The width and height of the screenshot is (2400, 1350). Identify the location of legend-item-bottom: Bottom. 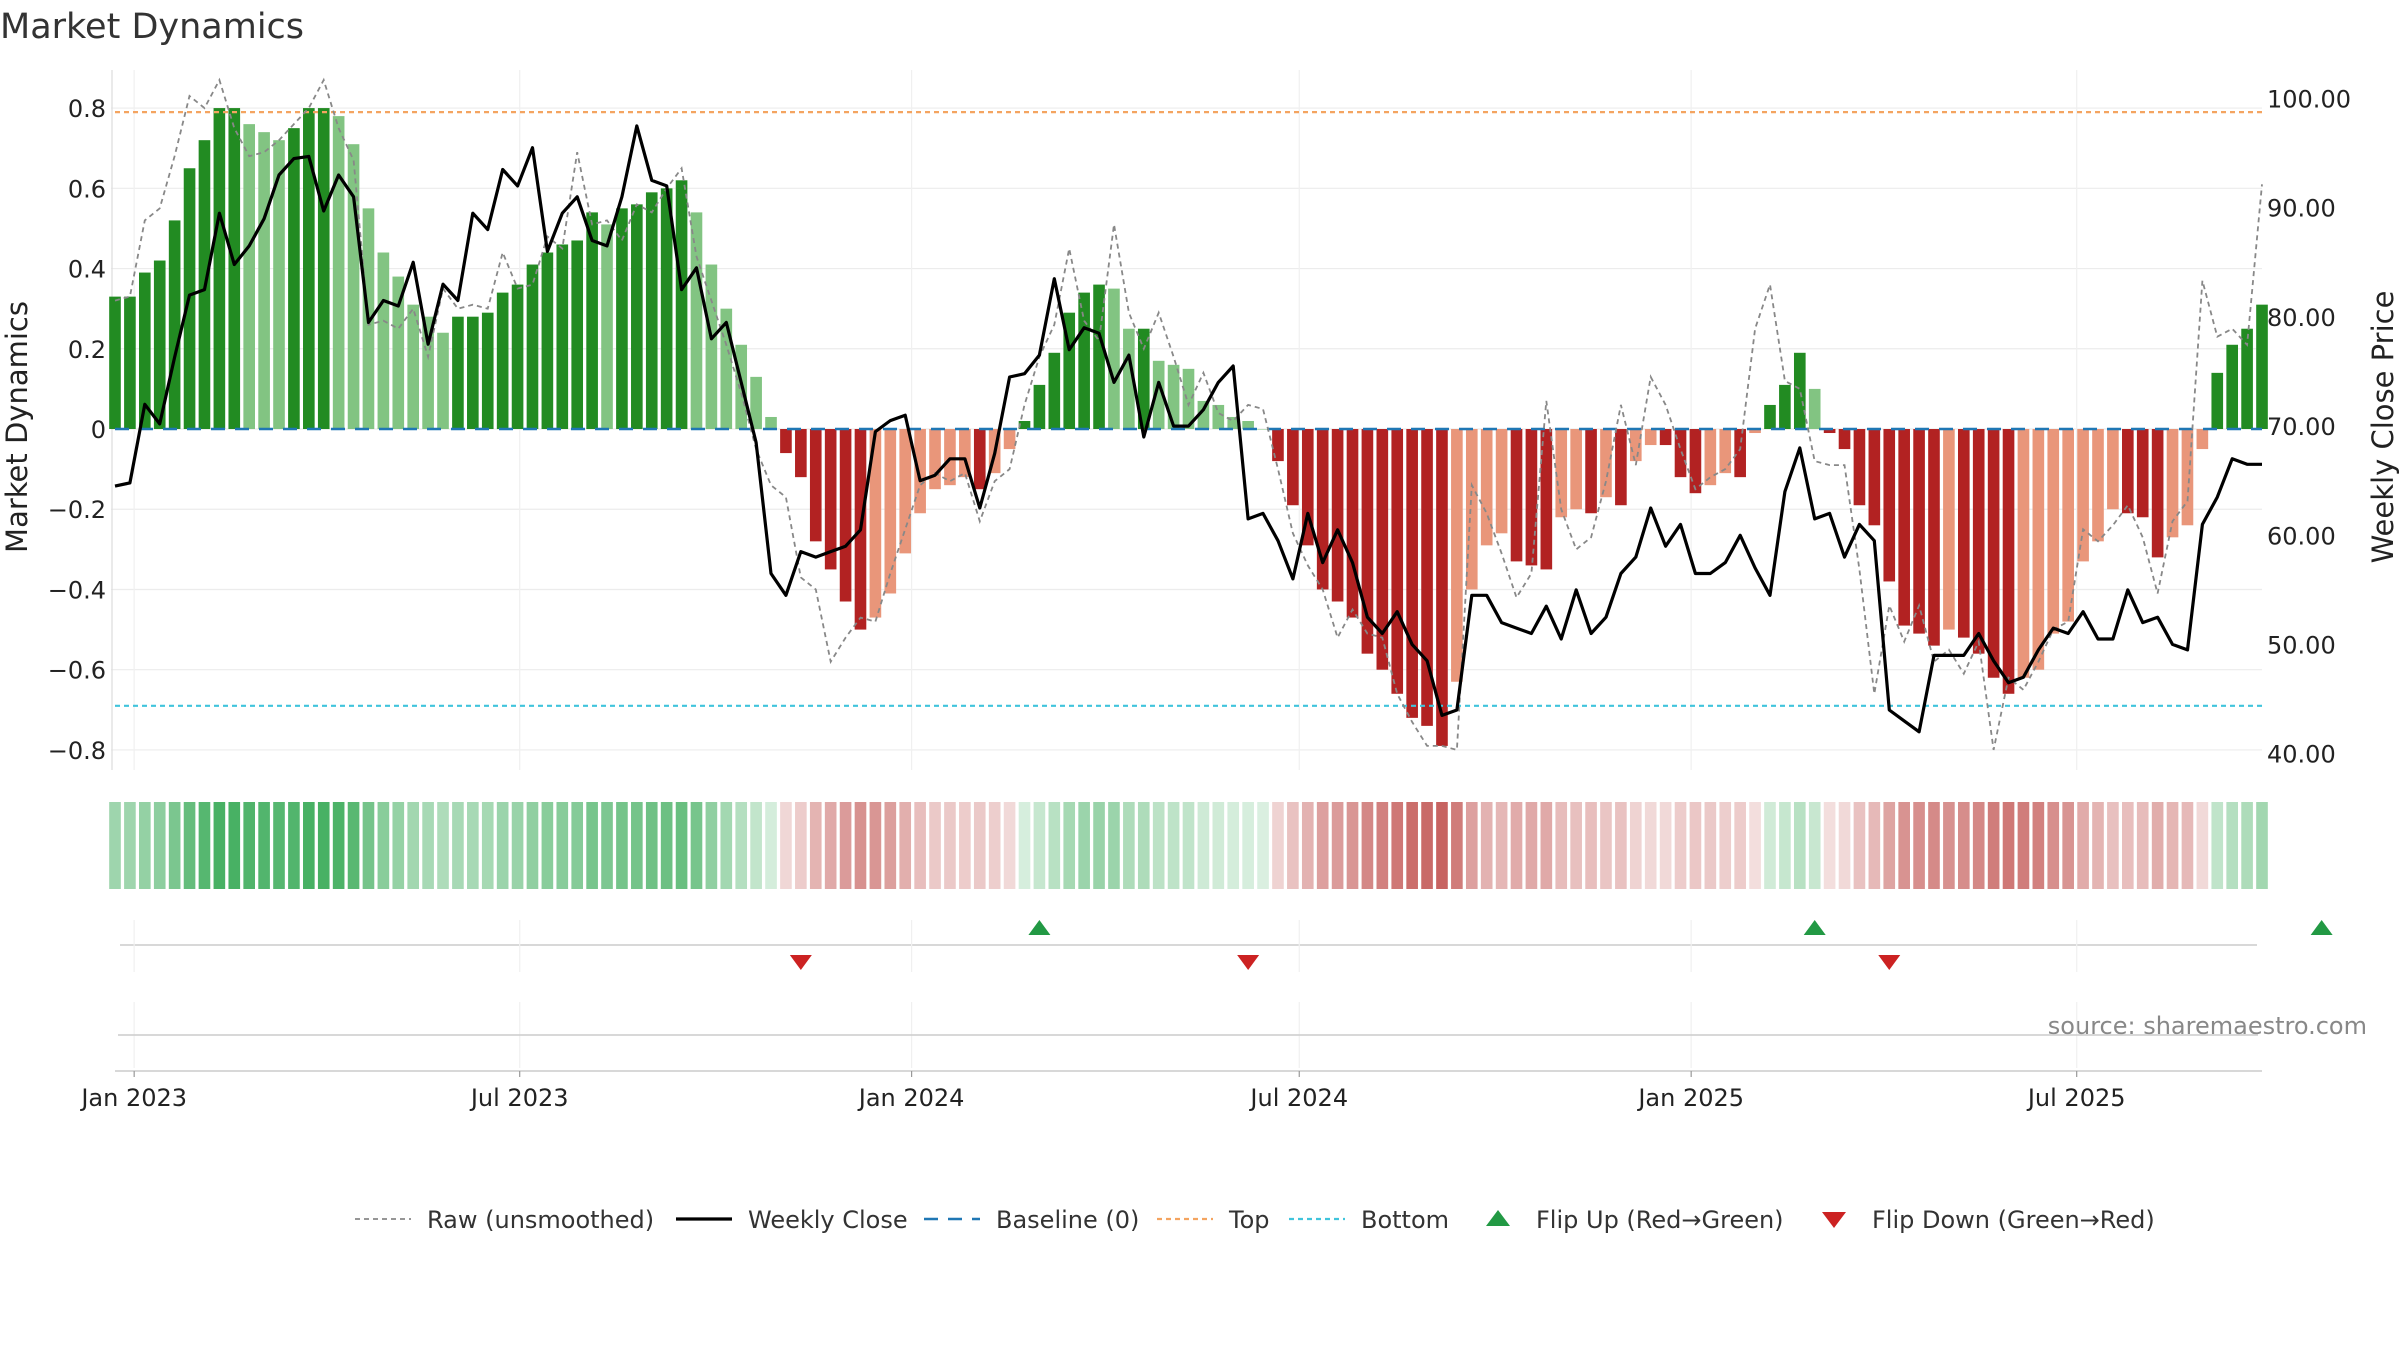
(1369, 1220).